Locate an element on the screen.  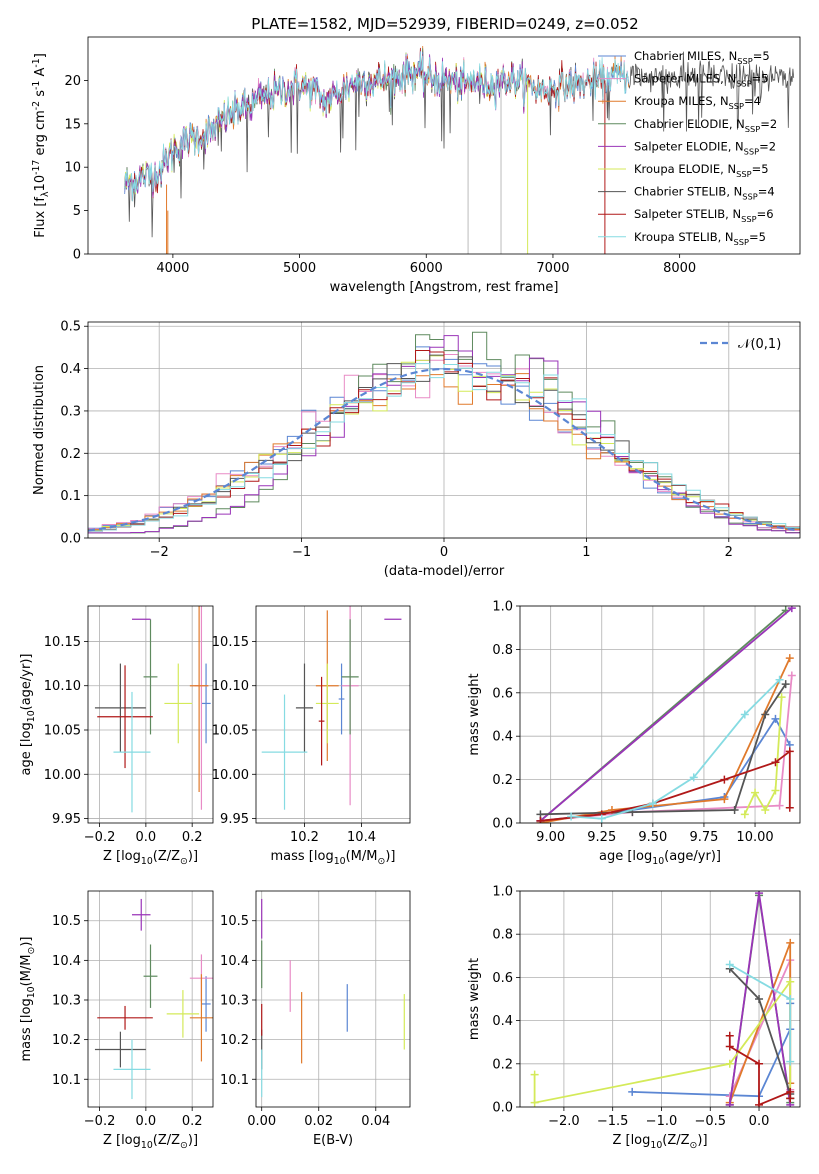
legend-entry: Salpeter ELODIE, NSSP=2 is located at coordinates (705, 147).